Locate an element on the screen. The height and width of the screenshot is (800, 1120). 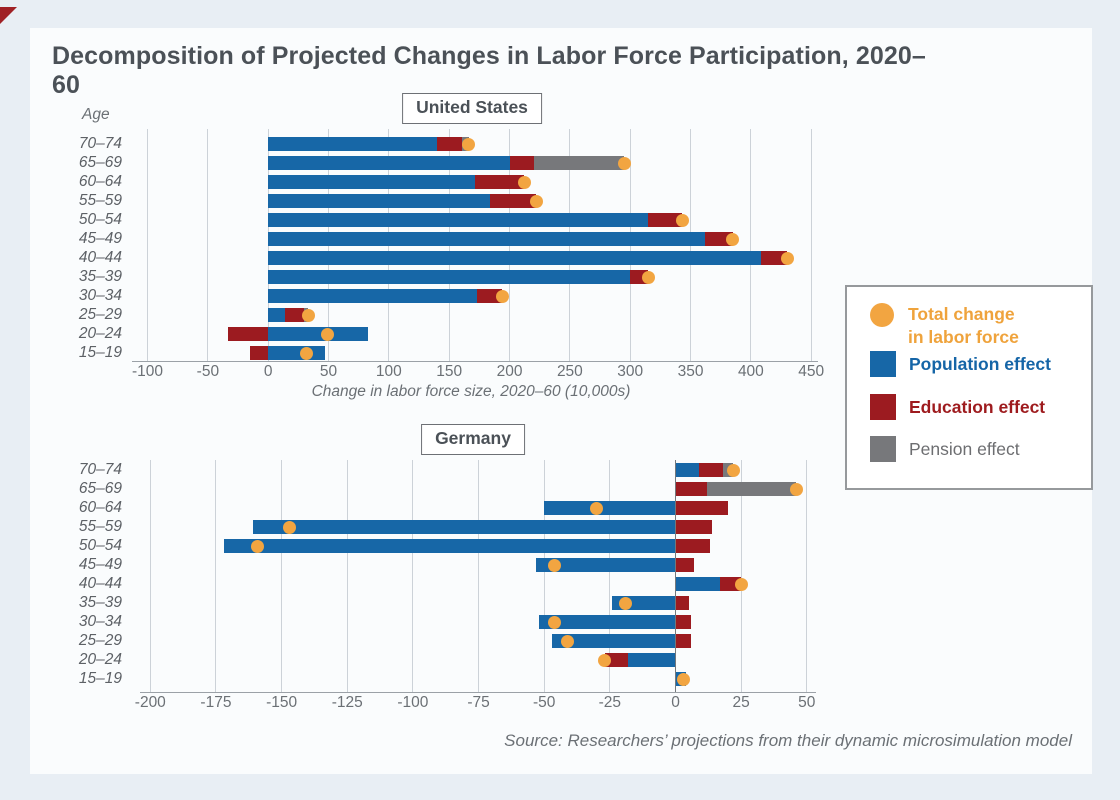
legend-item-total-change: Total change in labor force is located at coordinates (944, 326).